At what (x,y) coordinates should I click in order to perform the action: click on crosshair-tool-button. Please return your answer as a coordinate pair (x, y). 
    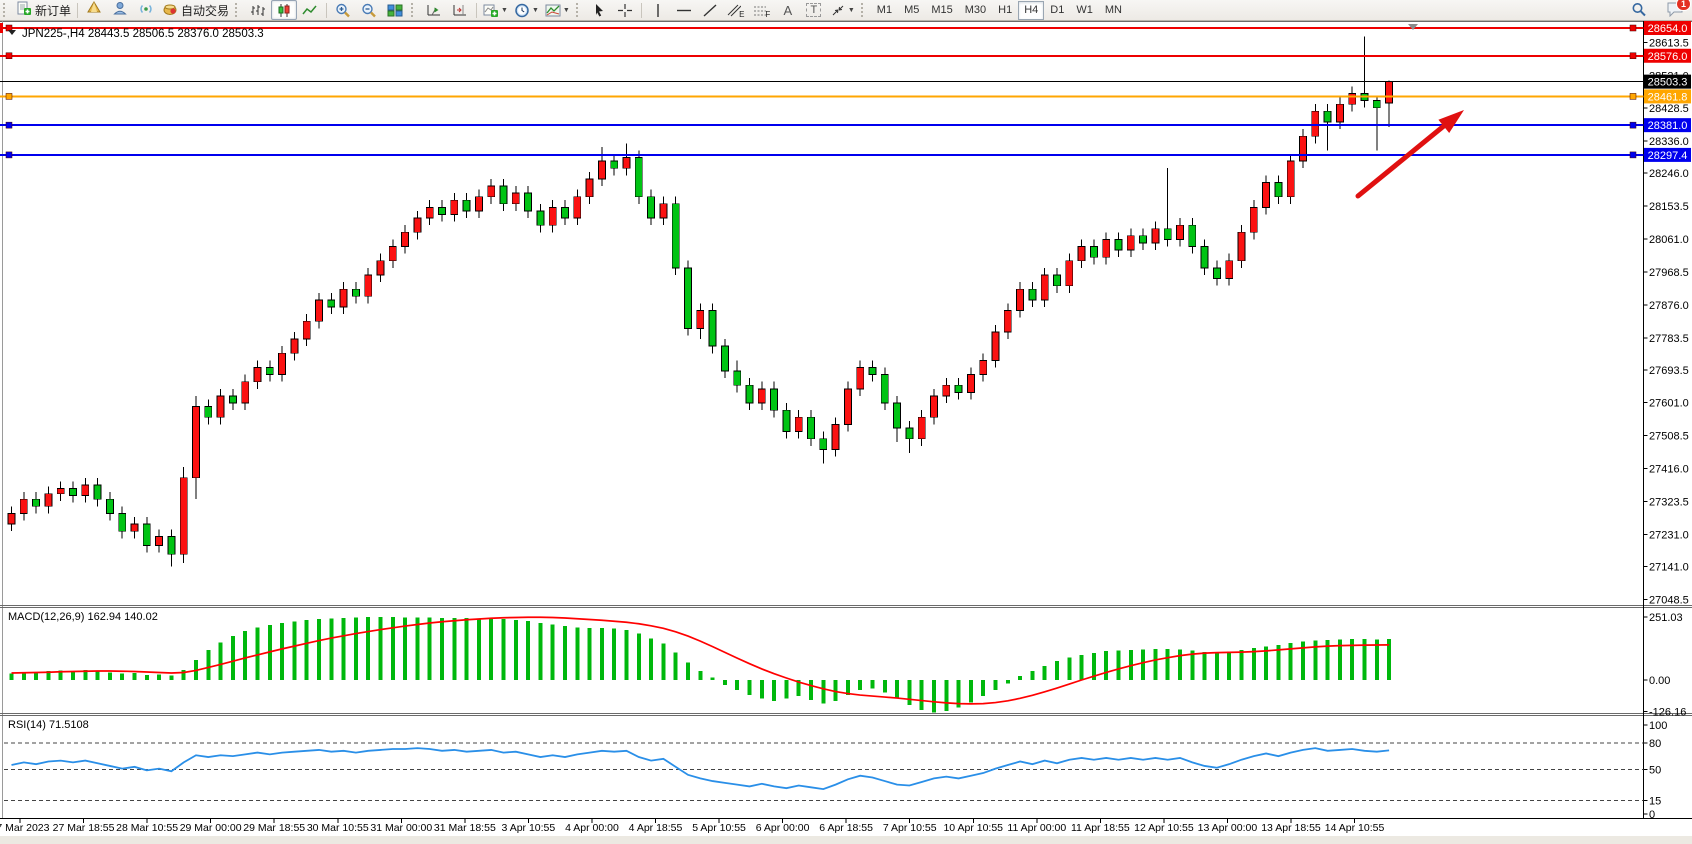
    Looking at the image, I should click on (625, 10).